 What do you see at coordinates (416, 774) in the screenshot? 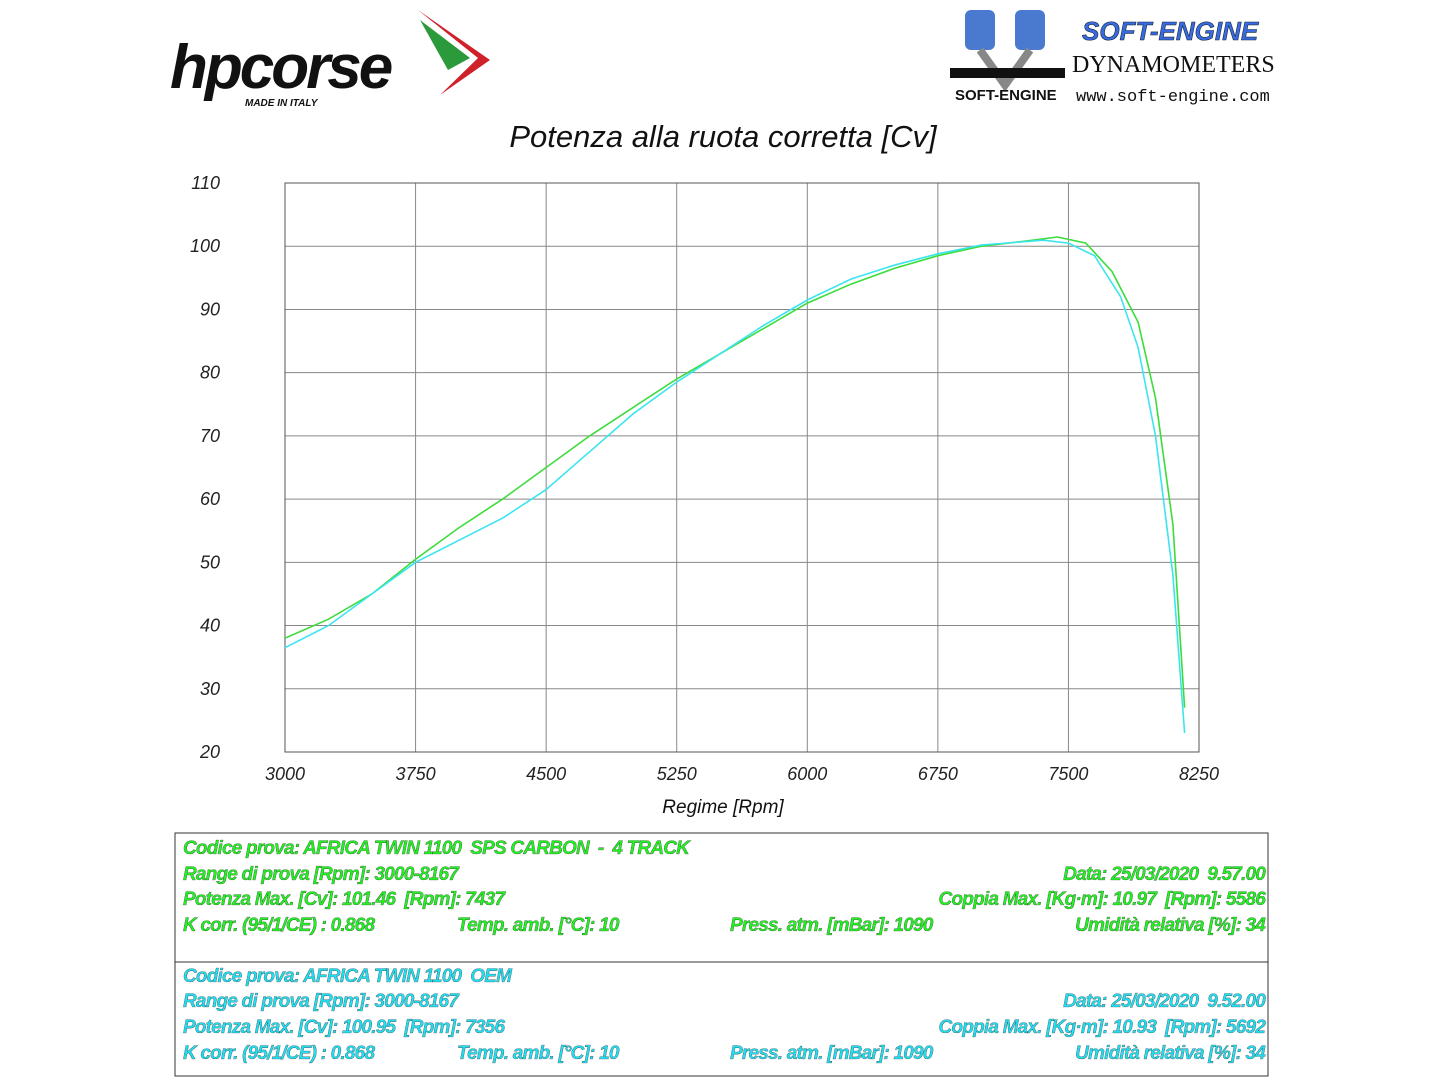
I see `x-tick-label: 3750` at bounding box center [416, 774].